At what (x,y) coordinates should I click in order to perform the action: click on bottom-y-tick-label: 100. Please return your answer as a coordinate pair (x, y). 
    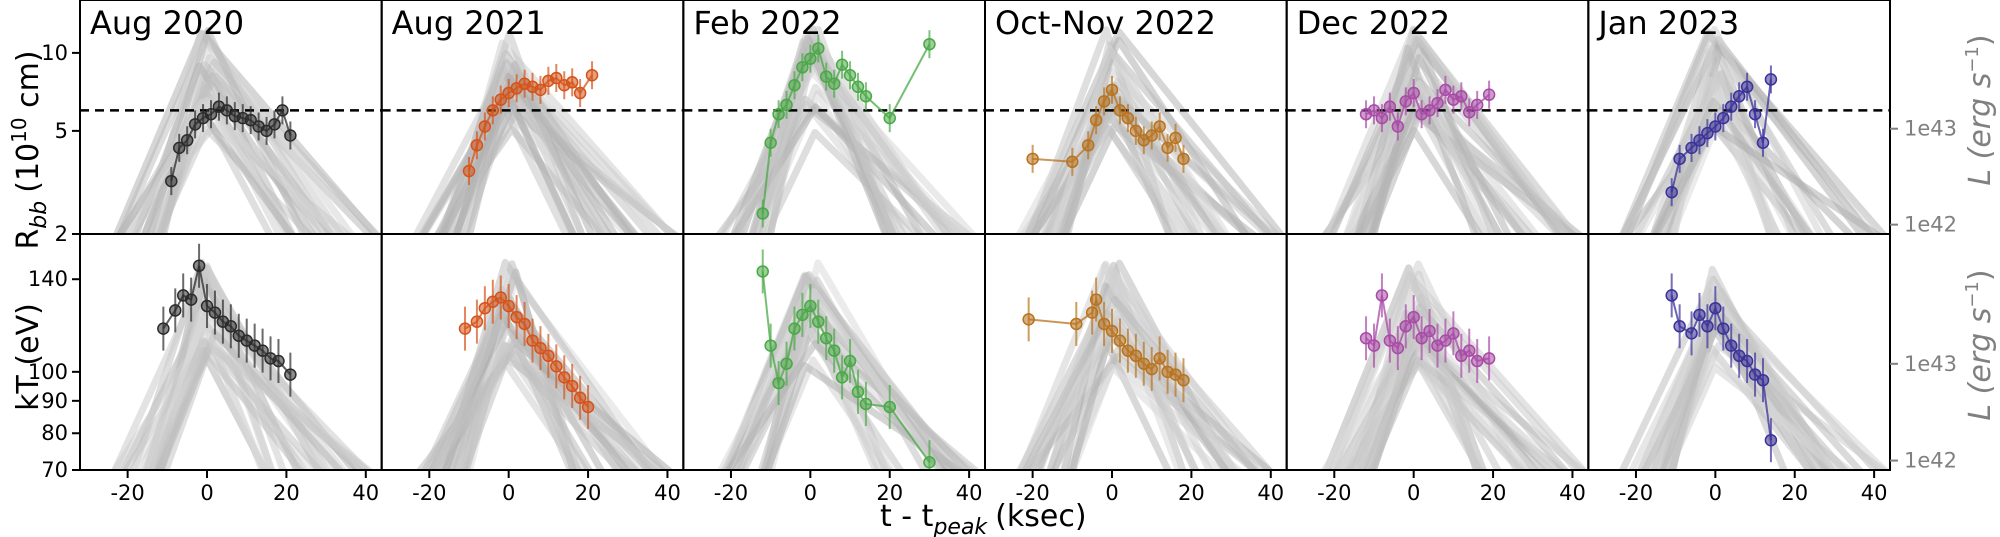
    Looking at the image, I should click on (48, 372).